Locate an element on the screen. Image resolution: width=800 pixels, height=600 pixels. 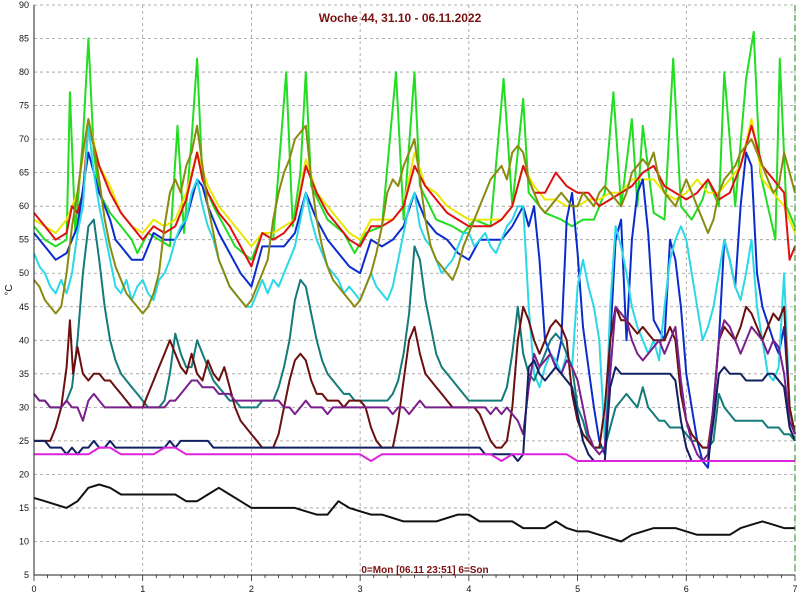
y-tick-label: 45 is located at coordinates (24, 307).